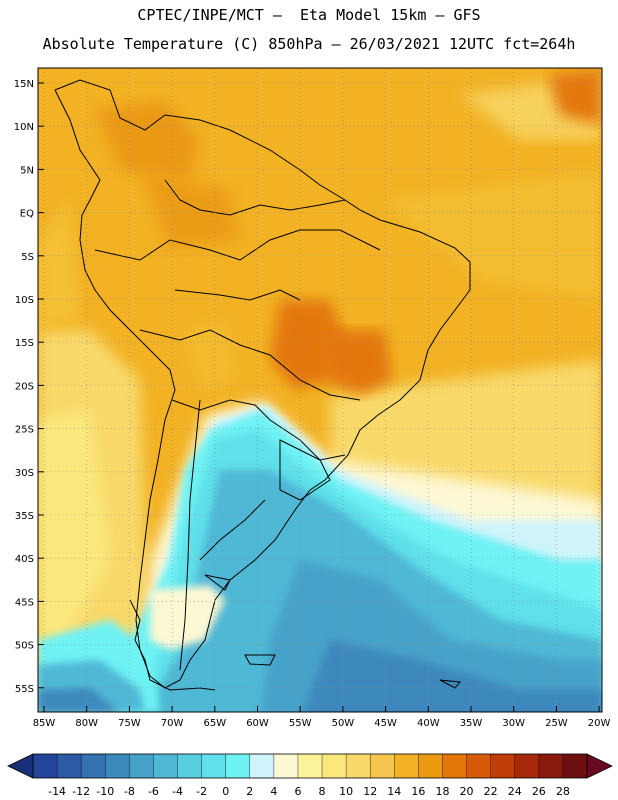  Describe the element at coordinates (27, 257) in the screenshot. I see `lat-label: 5S` at that location.